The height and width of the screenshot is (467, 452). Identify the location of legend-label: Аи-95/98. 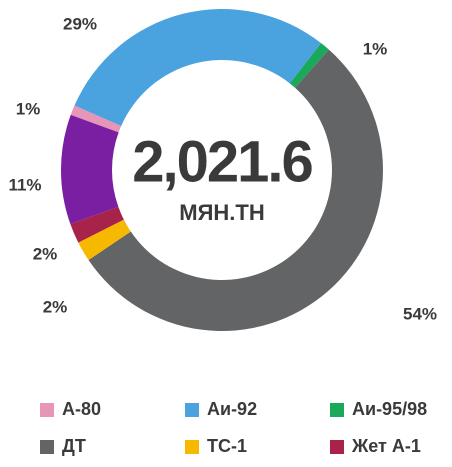
(389, 409).